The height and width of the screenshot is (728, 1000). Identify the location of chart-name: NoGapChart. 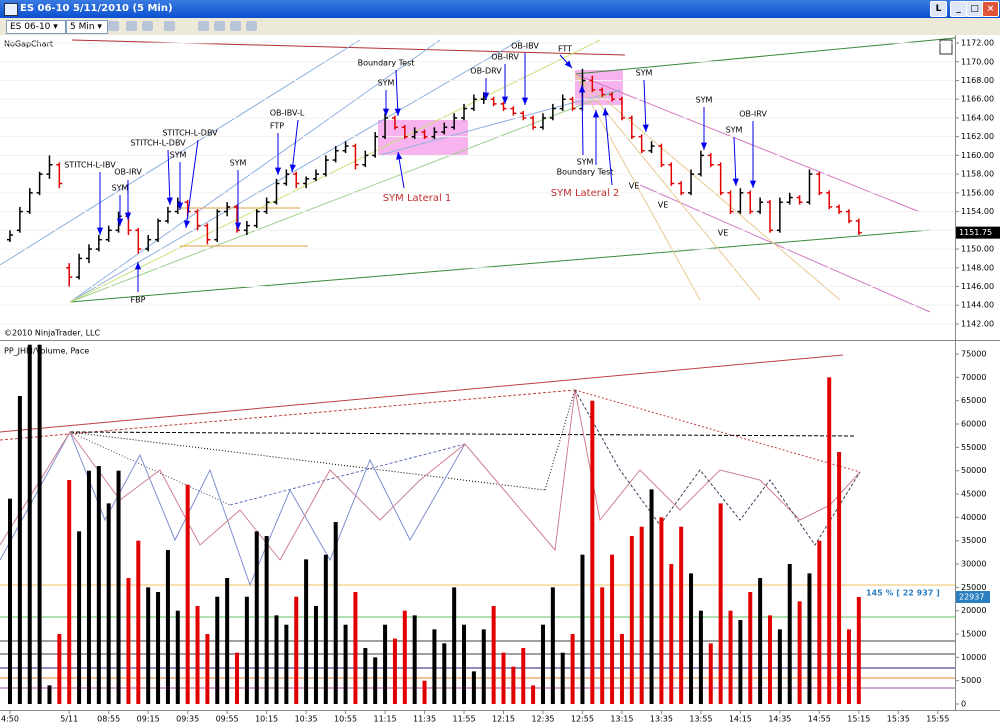
(28, 44).